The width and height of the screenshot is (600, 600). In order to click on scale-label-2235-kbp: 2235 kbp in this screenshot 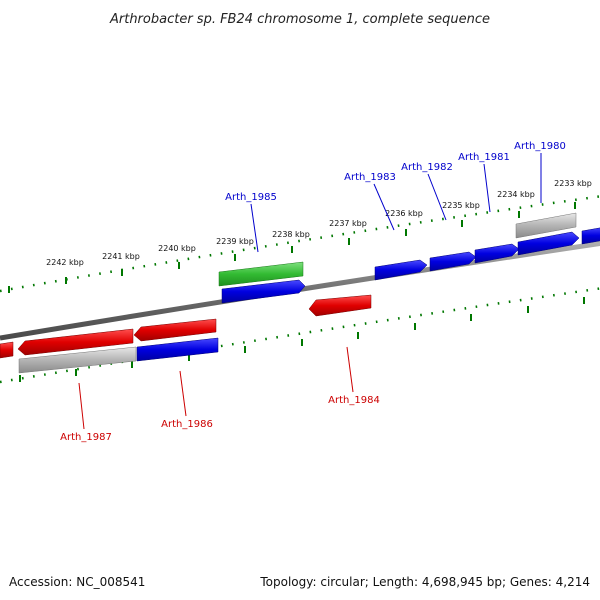, I will do `click(461, 205)`.